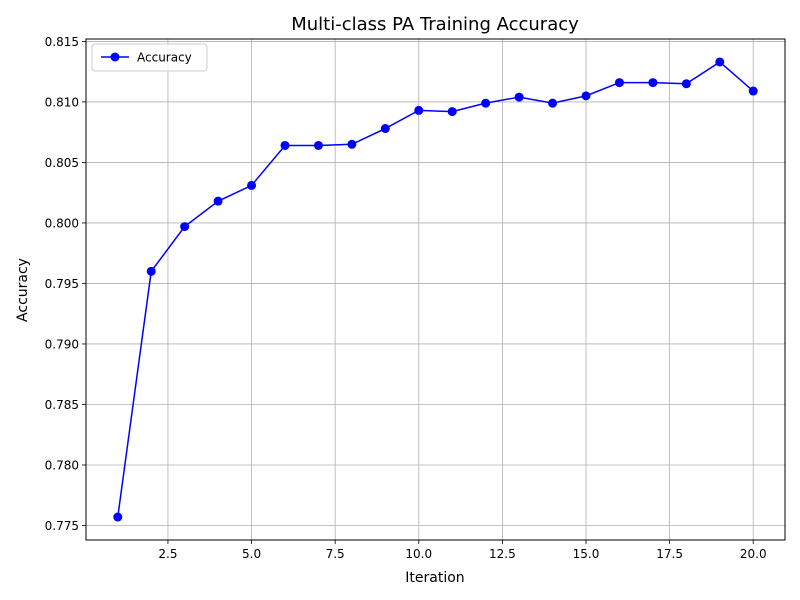 Image resolution: width=800 pixels, height=600 pixels. Describe the element at coordinates (164, 58) in the screenshot. I see `legend-label: Accuracy` at that location.